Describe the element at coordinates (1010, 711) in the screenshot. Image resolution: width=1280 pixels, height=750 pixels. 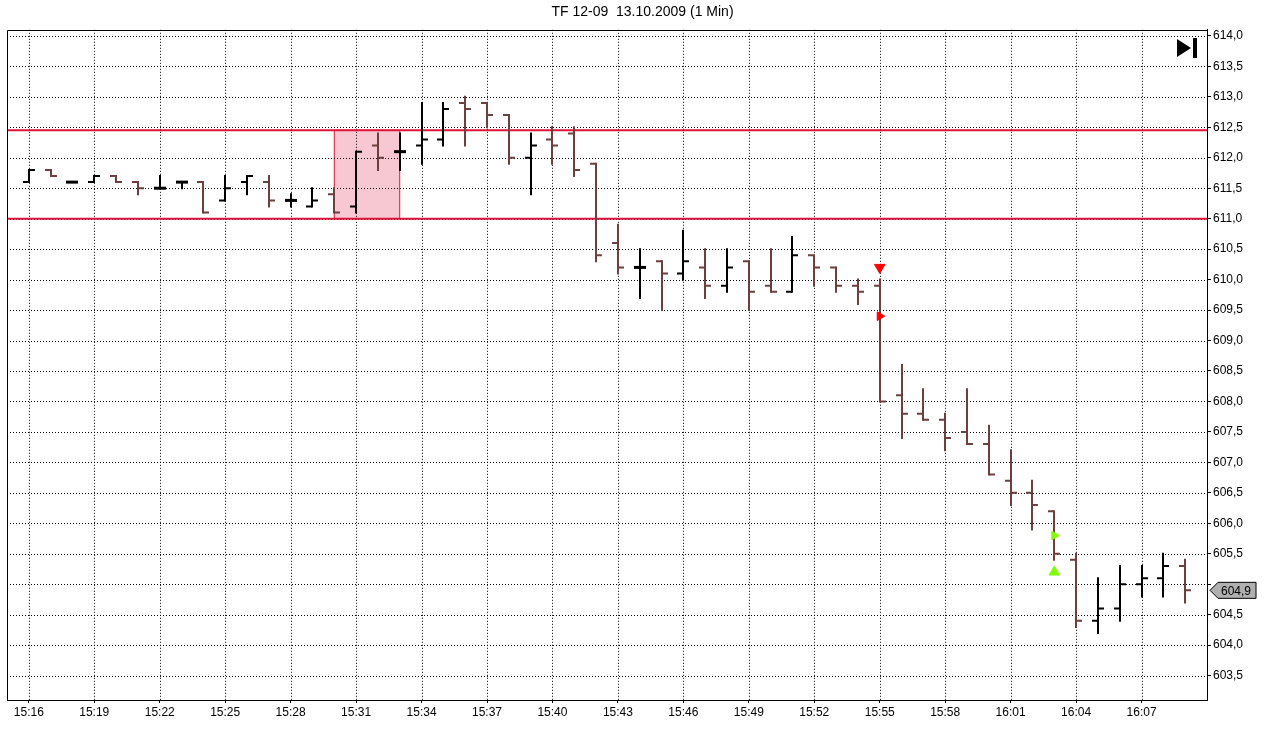
I see `x-tick-label: 16:01` at that location.